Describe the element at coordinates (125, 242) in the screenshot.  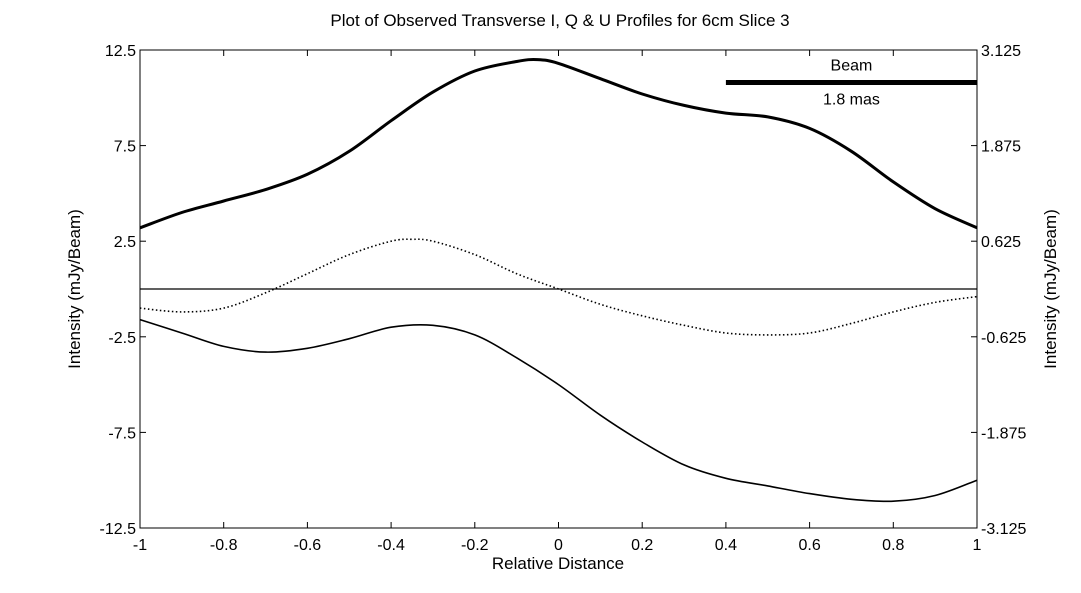
I see `y-left-tick-label: 2.5` at that location.